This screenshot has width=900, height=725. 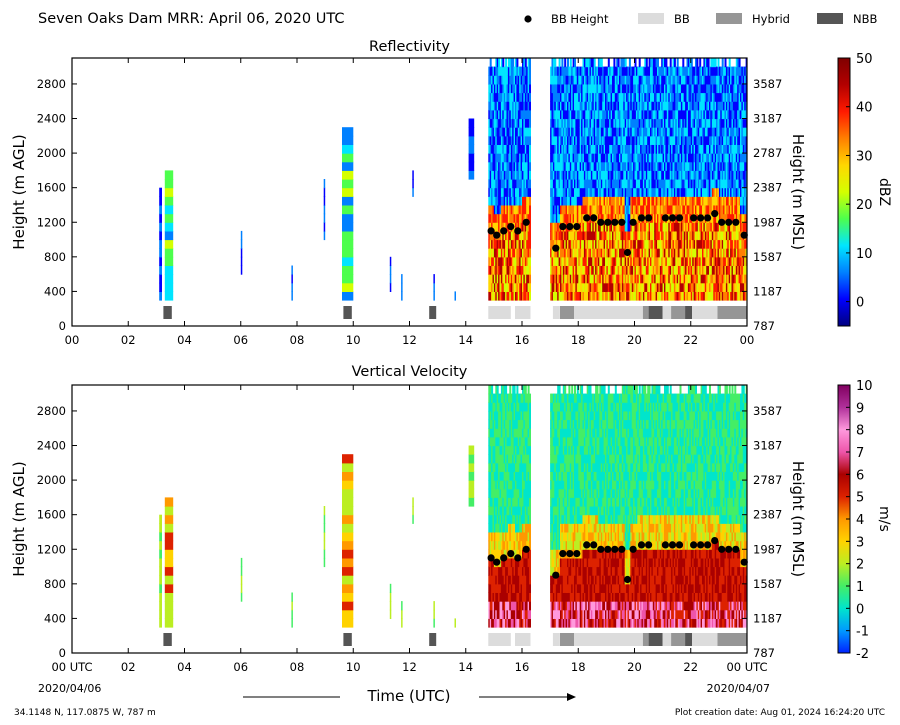 I want to click on legend-item-nbb: NBB, so click(x=847, y=19).